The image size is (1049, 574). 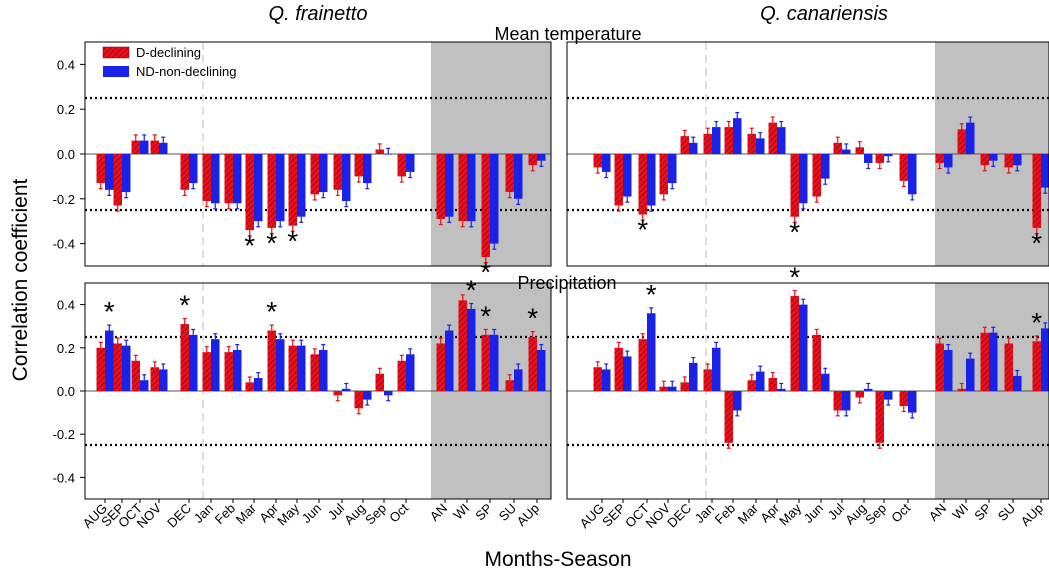 What do you see at coordinates (215, 179) in the screenshot?
I see `bar-non-declining-Jan` at bounding box center [215, 179].